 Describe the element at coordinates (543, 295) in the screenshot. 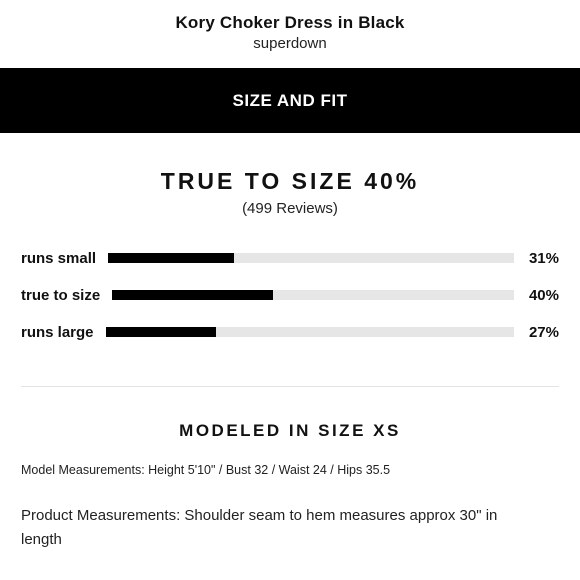

I see `fit-row-percent: 40%` at that location.